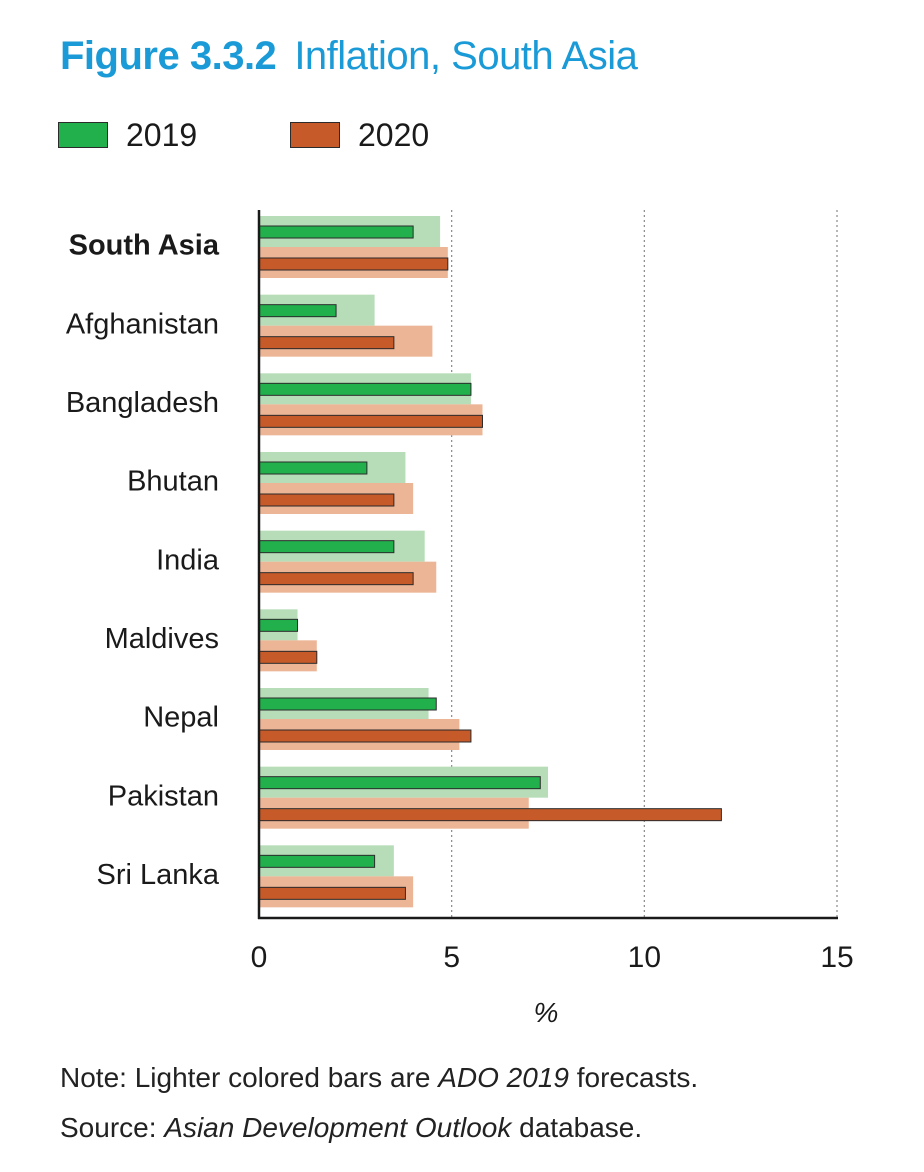  What do you see at coordinates (338, 1127) in the screenshot?
I see `source-italic: Asian Development Outlook` at bounding box center [338, 1127].